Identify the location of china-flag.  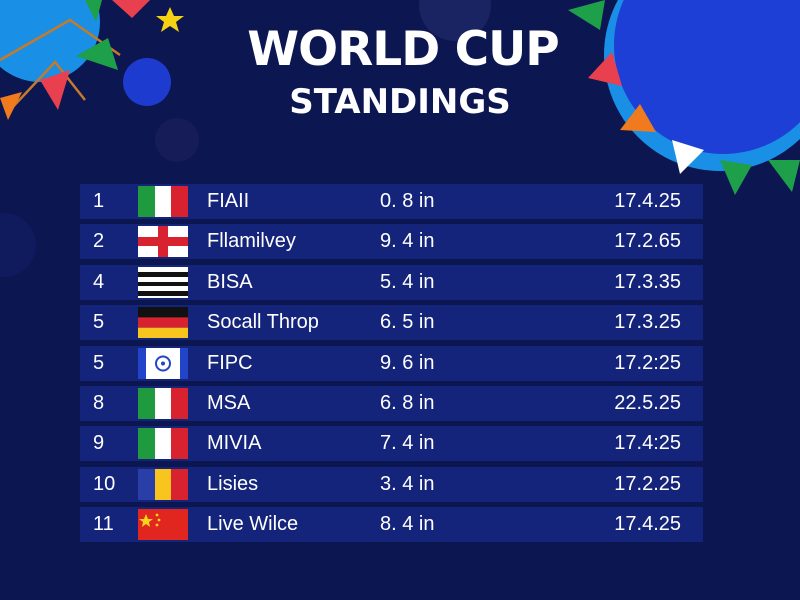
(163, 525).